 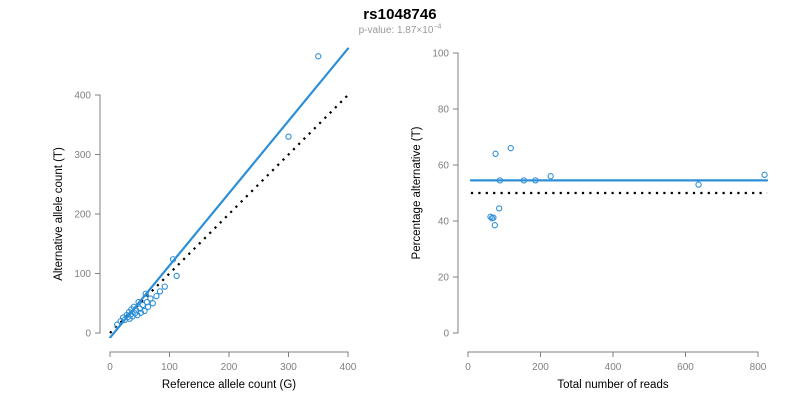 What do you see at coordinates (619, 187) in the screenshot?
I see `plot-area` at bounding box center [619, 187].